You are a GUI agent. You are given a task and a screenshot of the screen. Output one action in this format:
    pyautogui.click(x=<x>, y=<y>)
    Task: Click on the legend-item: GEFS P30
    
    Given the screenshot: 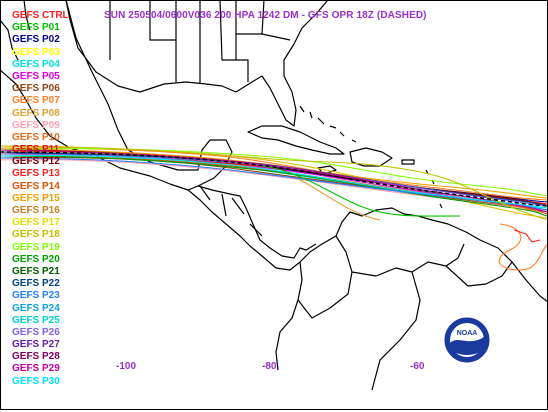 What is the action you would take?
    pyautogui.click(x=36, y=381)
    